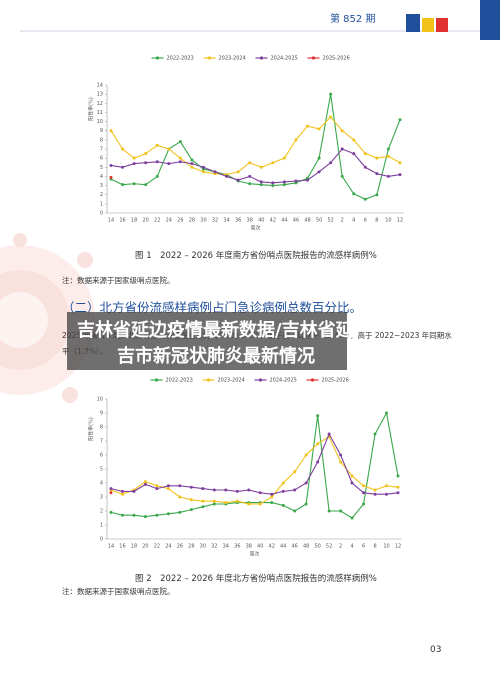  What do you see at coordinates (386, 547) in the screenshot?
I see `x-tick-label: 10` at bounding box center [386, 547].